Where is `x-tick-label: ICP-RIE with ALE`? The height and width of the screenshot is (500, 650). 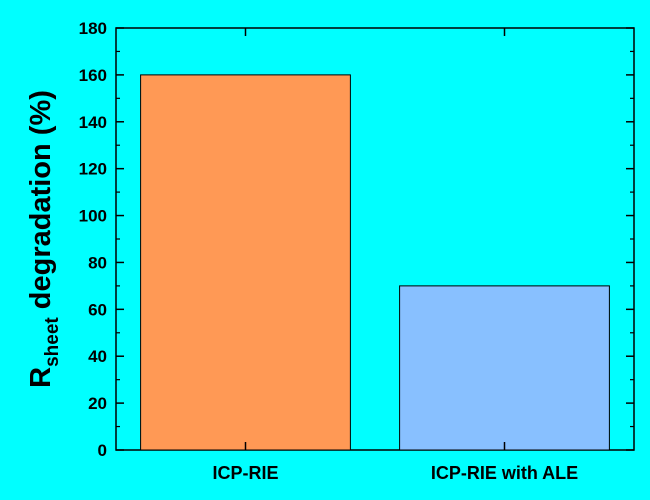 x-tick-label: ICP-RIE with ALE is located at coordinates (504, 473).